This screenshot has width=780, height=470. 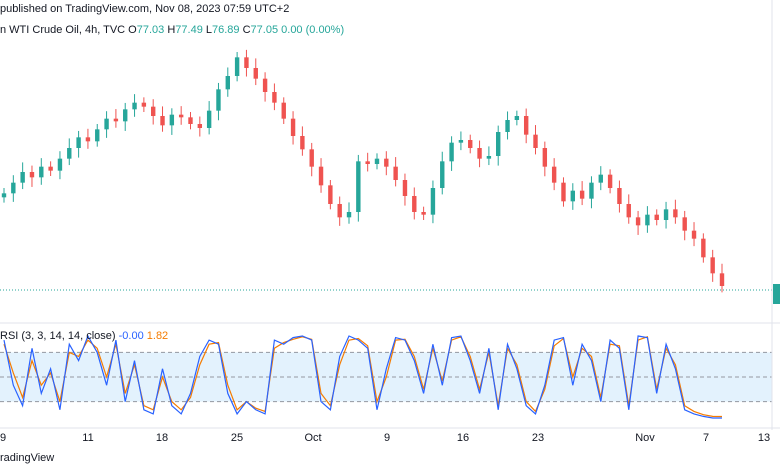 I want to click on last-price-tag, so click(x=776, y=294).